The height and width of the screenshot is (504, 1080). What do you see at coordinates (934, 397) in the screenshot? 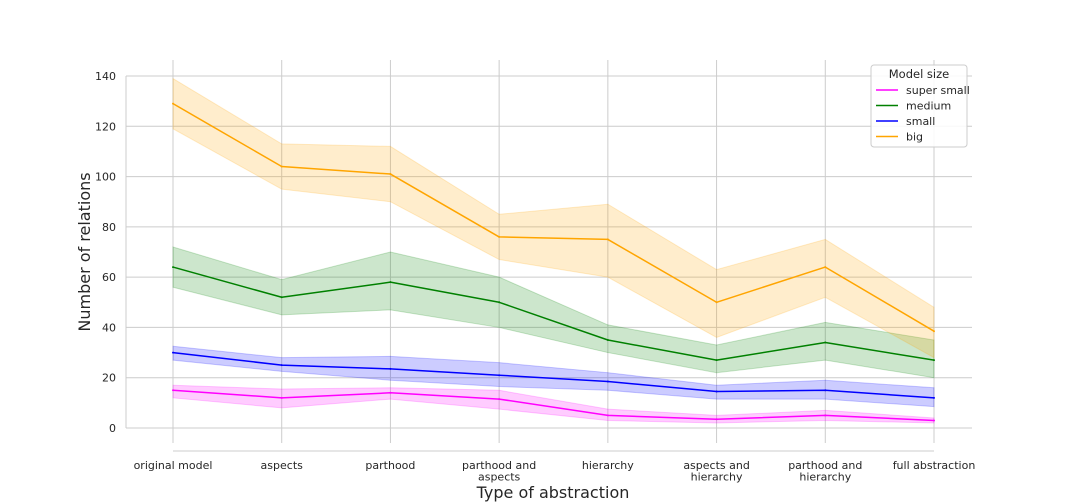
I see `point-small-full-abstraction` at bounding box center [934, 397].